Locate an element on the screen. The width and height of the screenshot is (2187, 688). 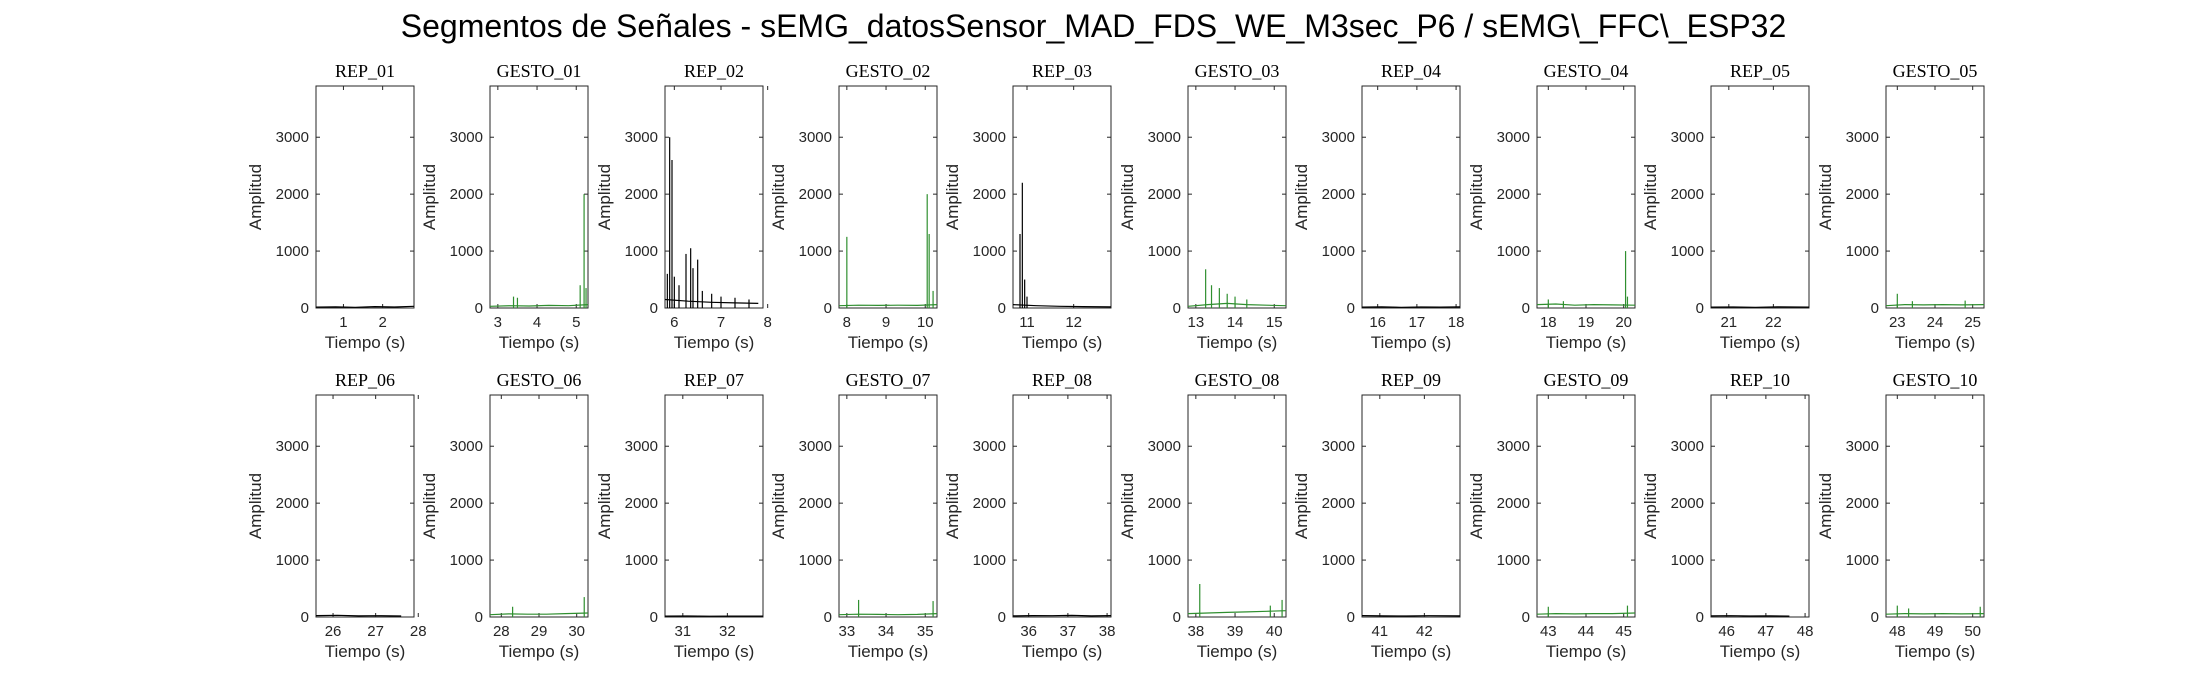
subplot-rep-01: REP_01 0 1000 2000 3000 1 2 Tiempo (s) Amplitud is located at coordinates (330, 206).